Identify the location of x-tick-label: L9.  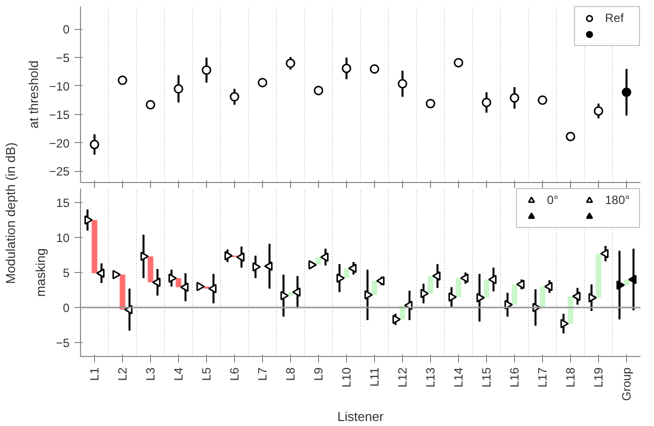
(319, 374).